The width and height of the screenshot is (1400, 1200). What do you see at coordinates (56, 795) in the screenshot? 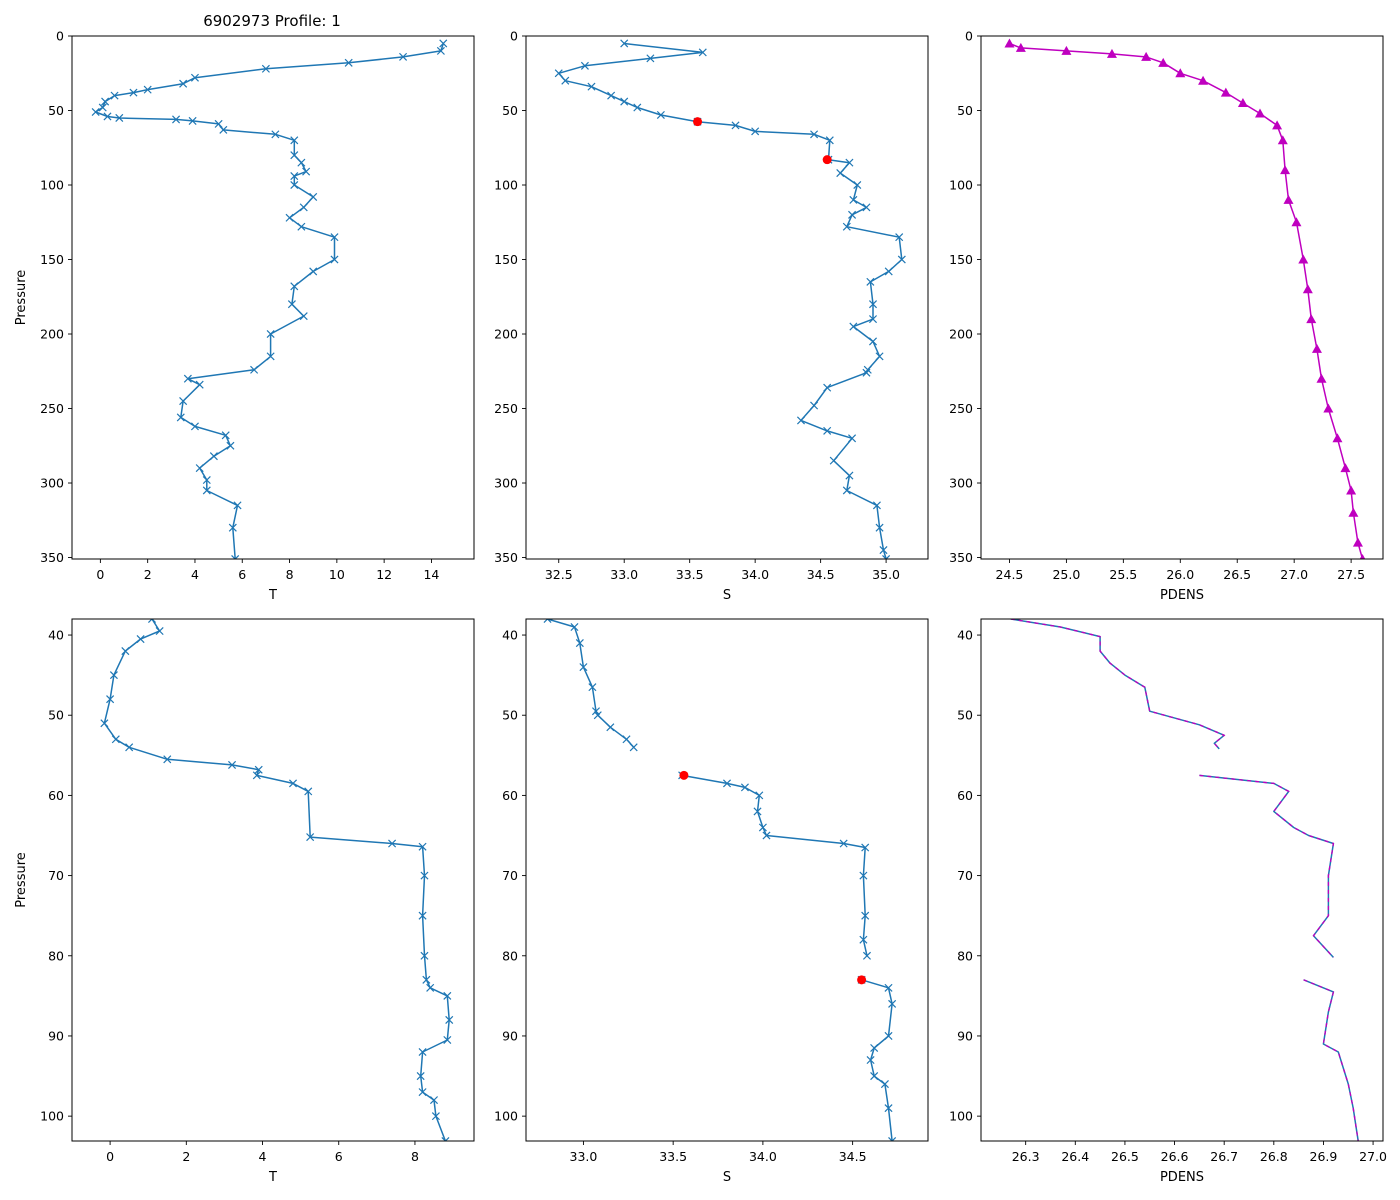
I see `y-tick-label: 60` at bounding box center [56, 795].